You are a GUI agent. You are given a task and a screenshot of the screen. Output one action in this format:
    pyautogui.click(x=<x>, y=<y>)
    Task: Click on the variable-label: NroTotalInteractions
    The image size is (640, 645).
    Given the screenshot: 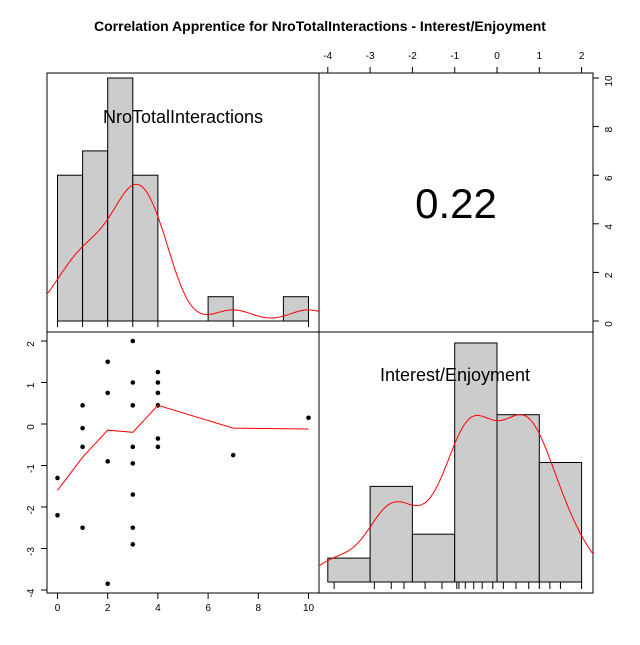 What is the action you would take?
    pyautogui.click(x=183, y=117)
    